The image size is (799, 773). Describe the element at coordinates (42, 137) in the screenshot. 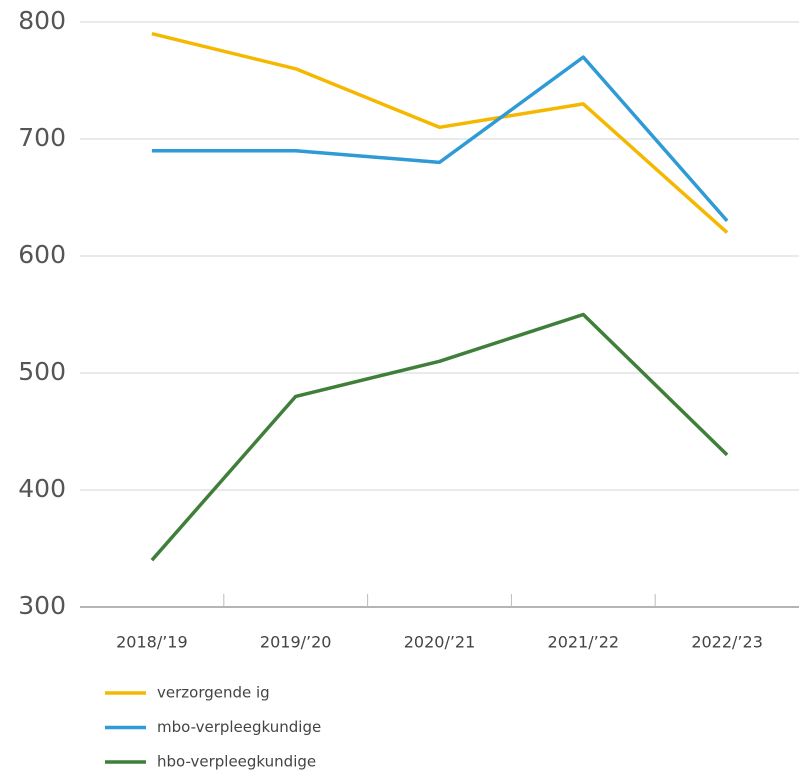

I see `y-tick-label: 700` at that location.